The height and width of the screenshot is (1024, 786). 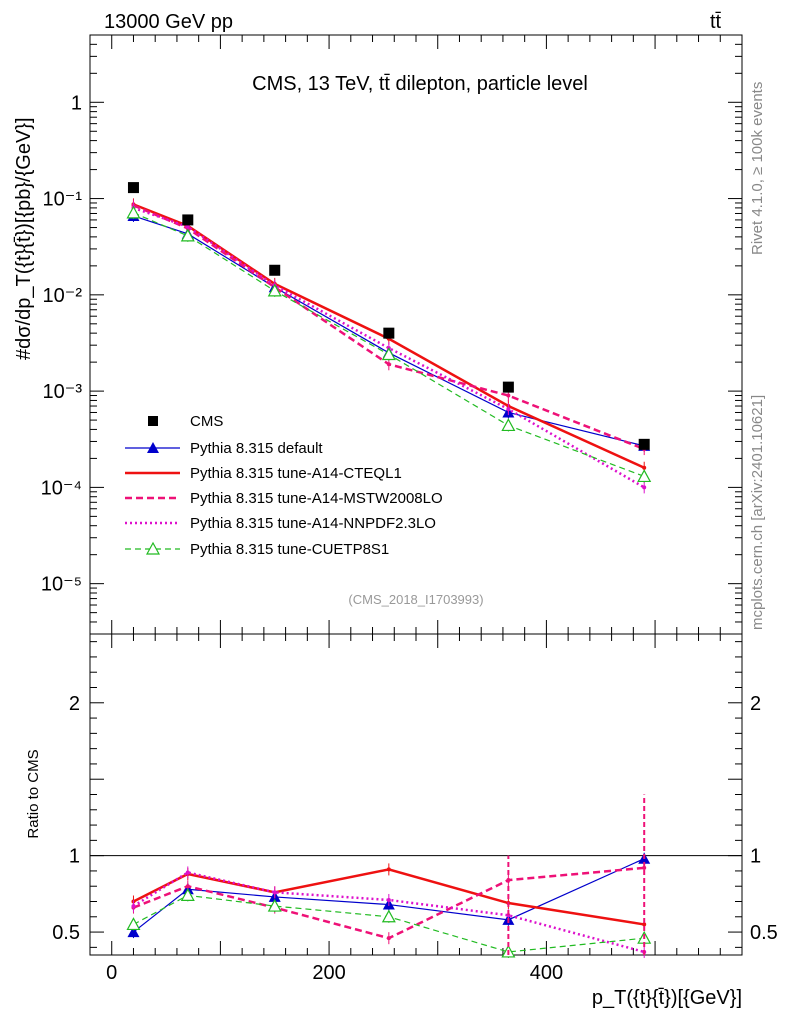 What do you see at coordinates (755, 704) in the screenshot?
I see `ratio-y-tick-label-right: 2` at bounding box center [755, 704].